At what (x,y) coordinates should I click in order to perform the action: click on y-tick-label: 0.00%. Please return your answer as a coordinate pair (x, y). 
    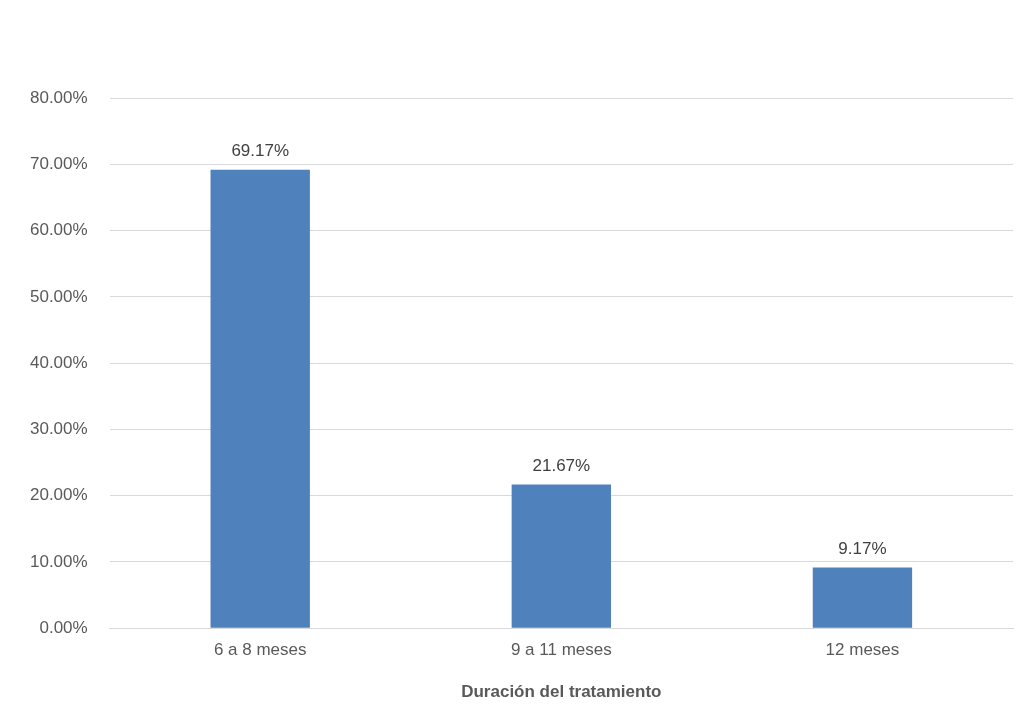
    Looking at the image, I should click on (63, 627).